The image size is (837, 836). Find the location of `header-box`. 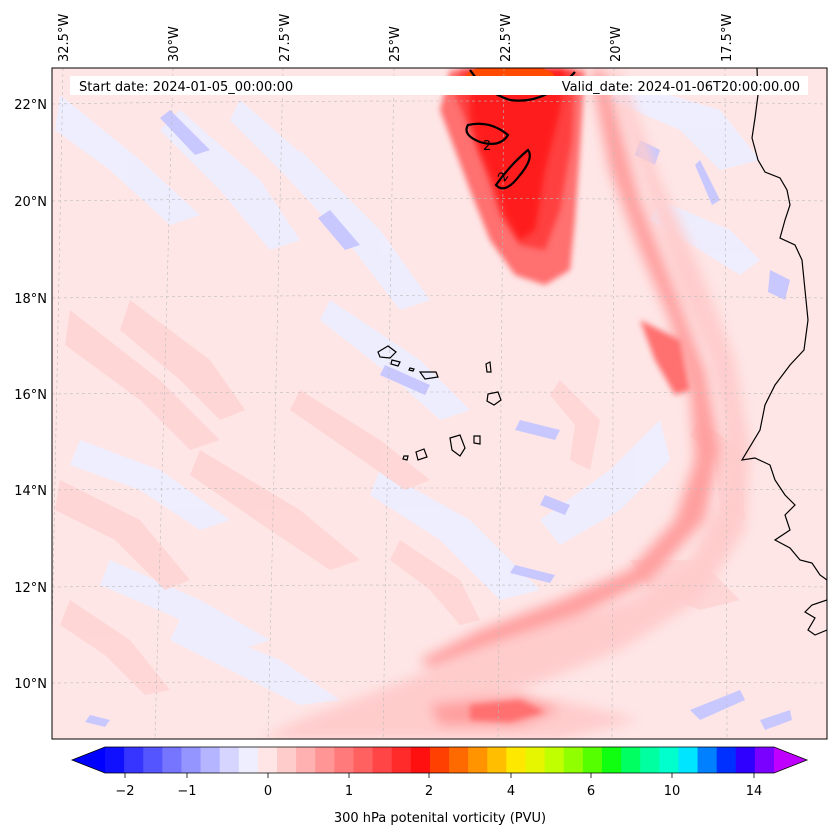

header-box is located at coordinates (439, 85).